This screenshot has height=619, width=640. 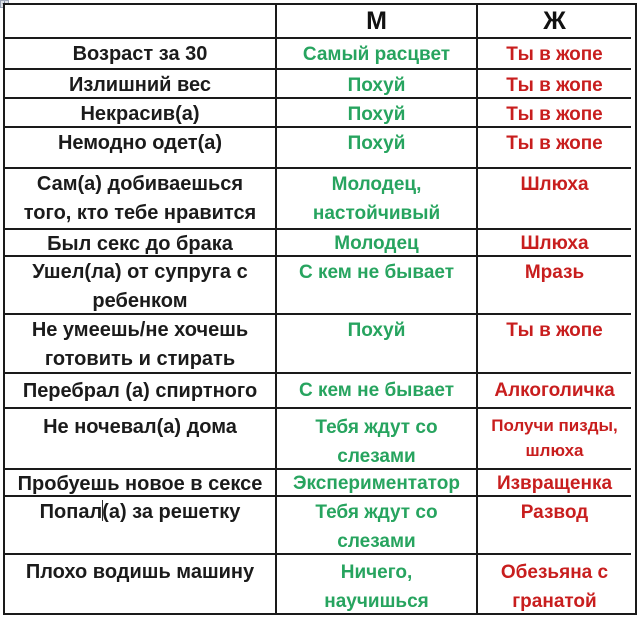 What do you see at coordinates (554, 587) in the screenshot?
I see `cell-female-response: Обезьяна с гранатой` at bounding box center [554, 587].